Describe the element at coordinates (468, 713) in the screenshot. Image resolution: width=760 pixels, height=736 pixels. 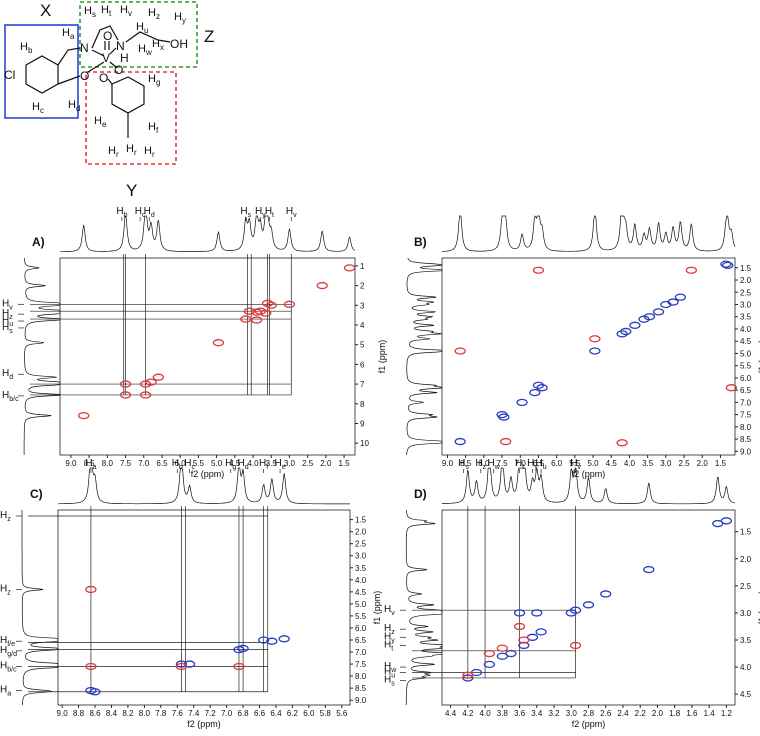
I see `x-tick-label: 4.2` at that location.